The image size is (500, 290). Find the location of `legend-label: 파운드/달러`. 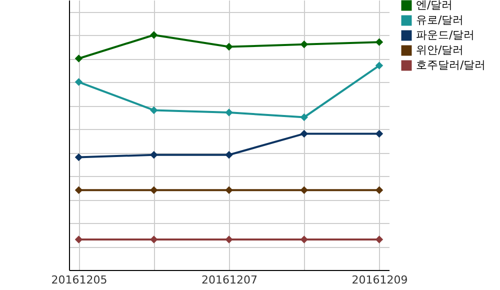

legend-label: 파운드/달러 is located at coordinates (445, 35).